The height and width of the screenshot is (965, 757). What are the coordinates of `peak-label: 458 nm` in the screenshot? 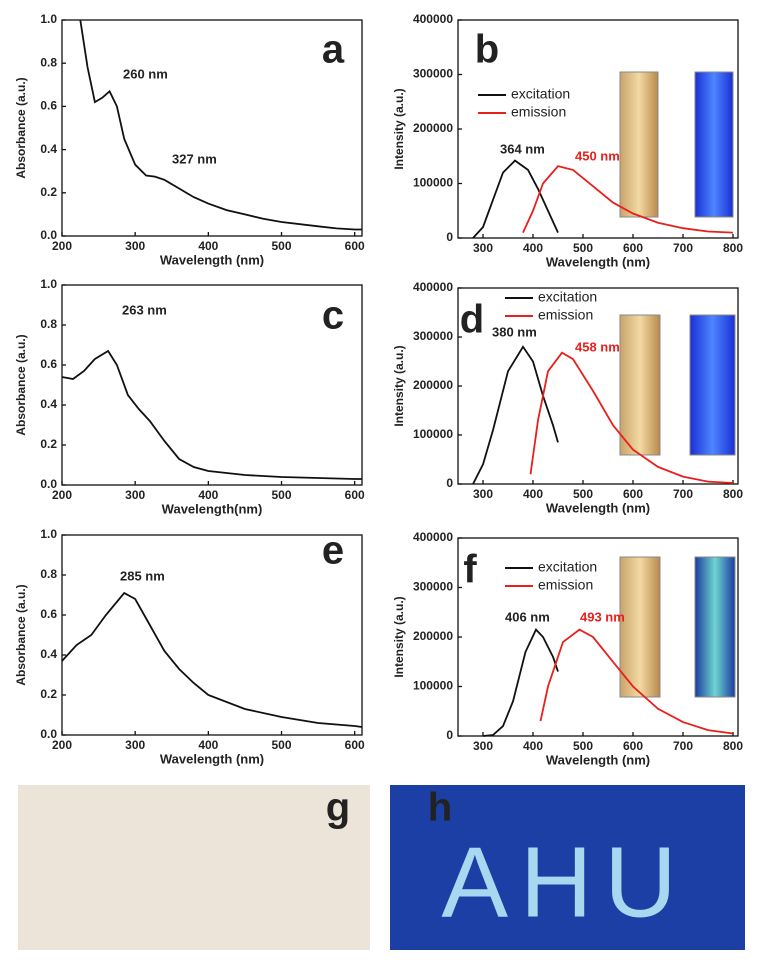 It's located at (597, 346).